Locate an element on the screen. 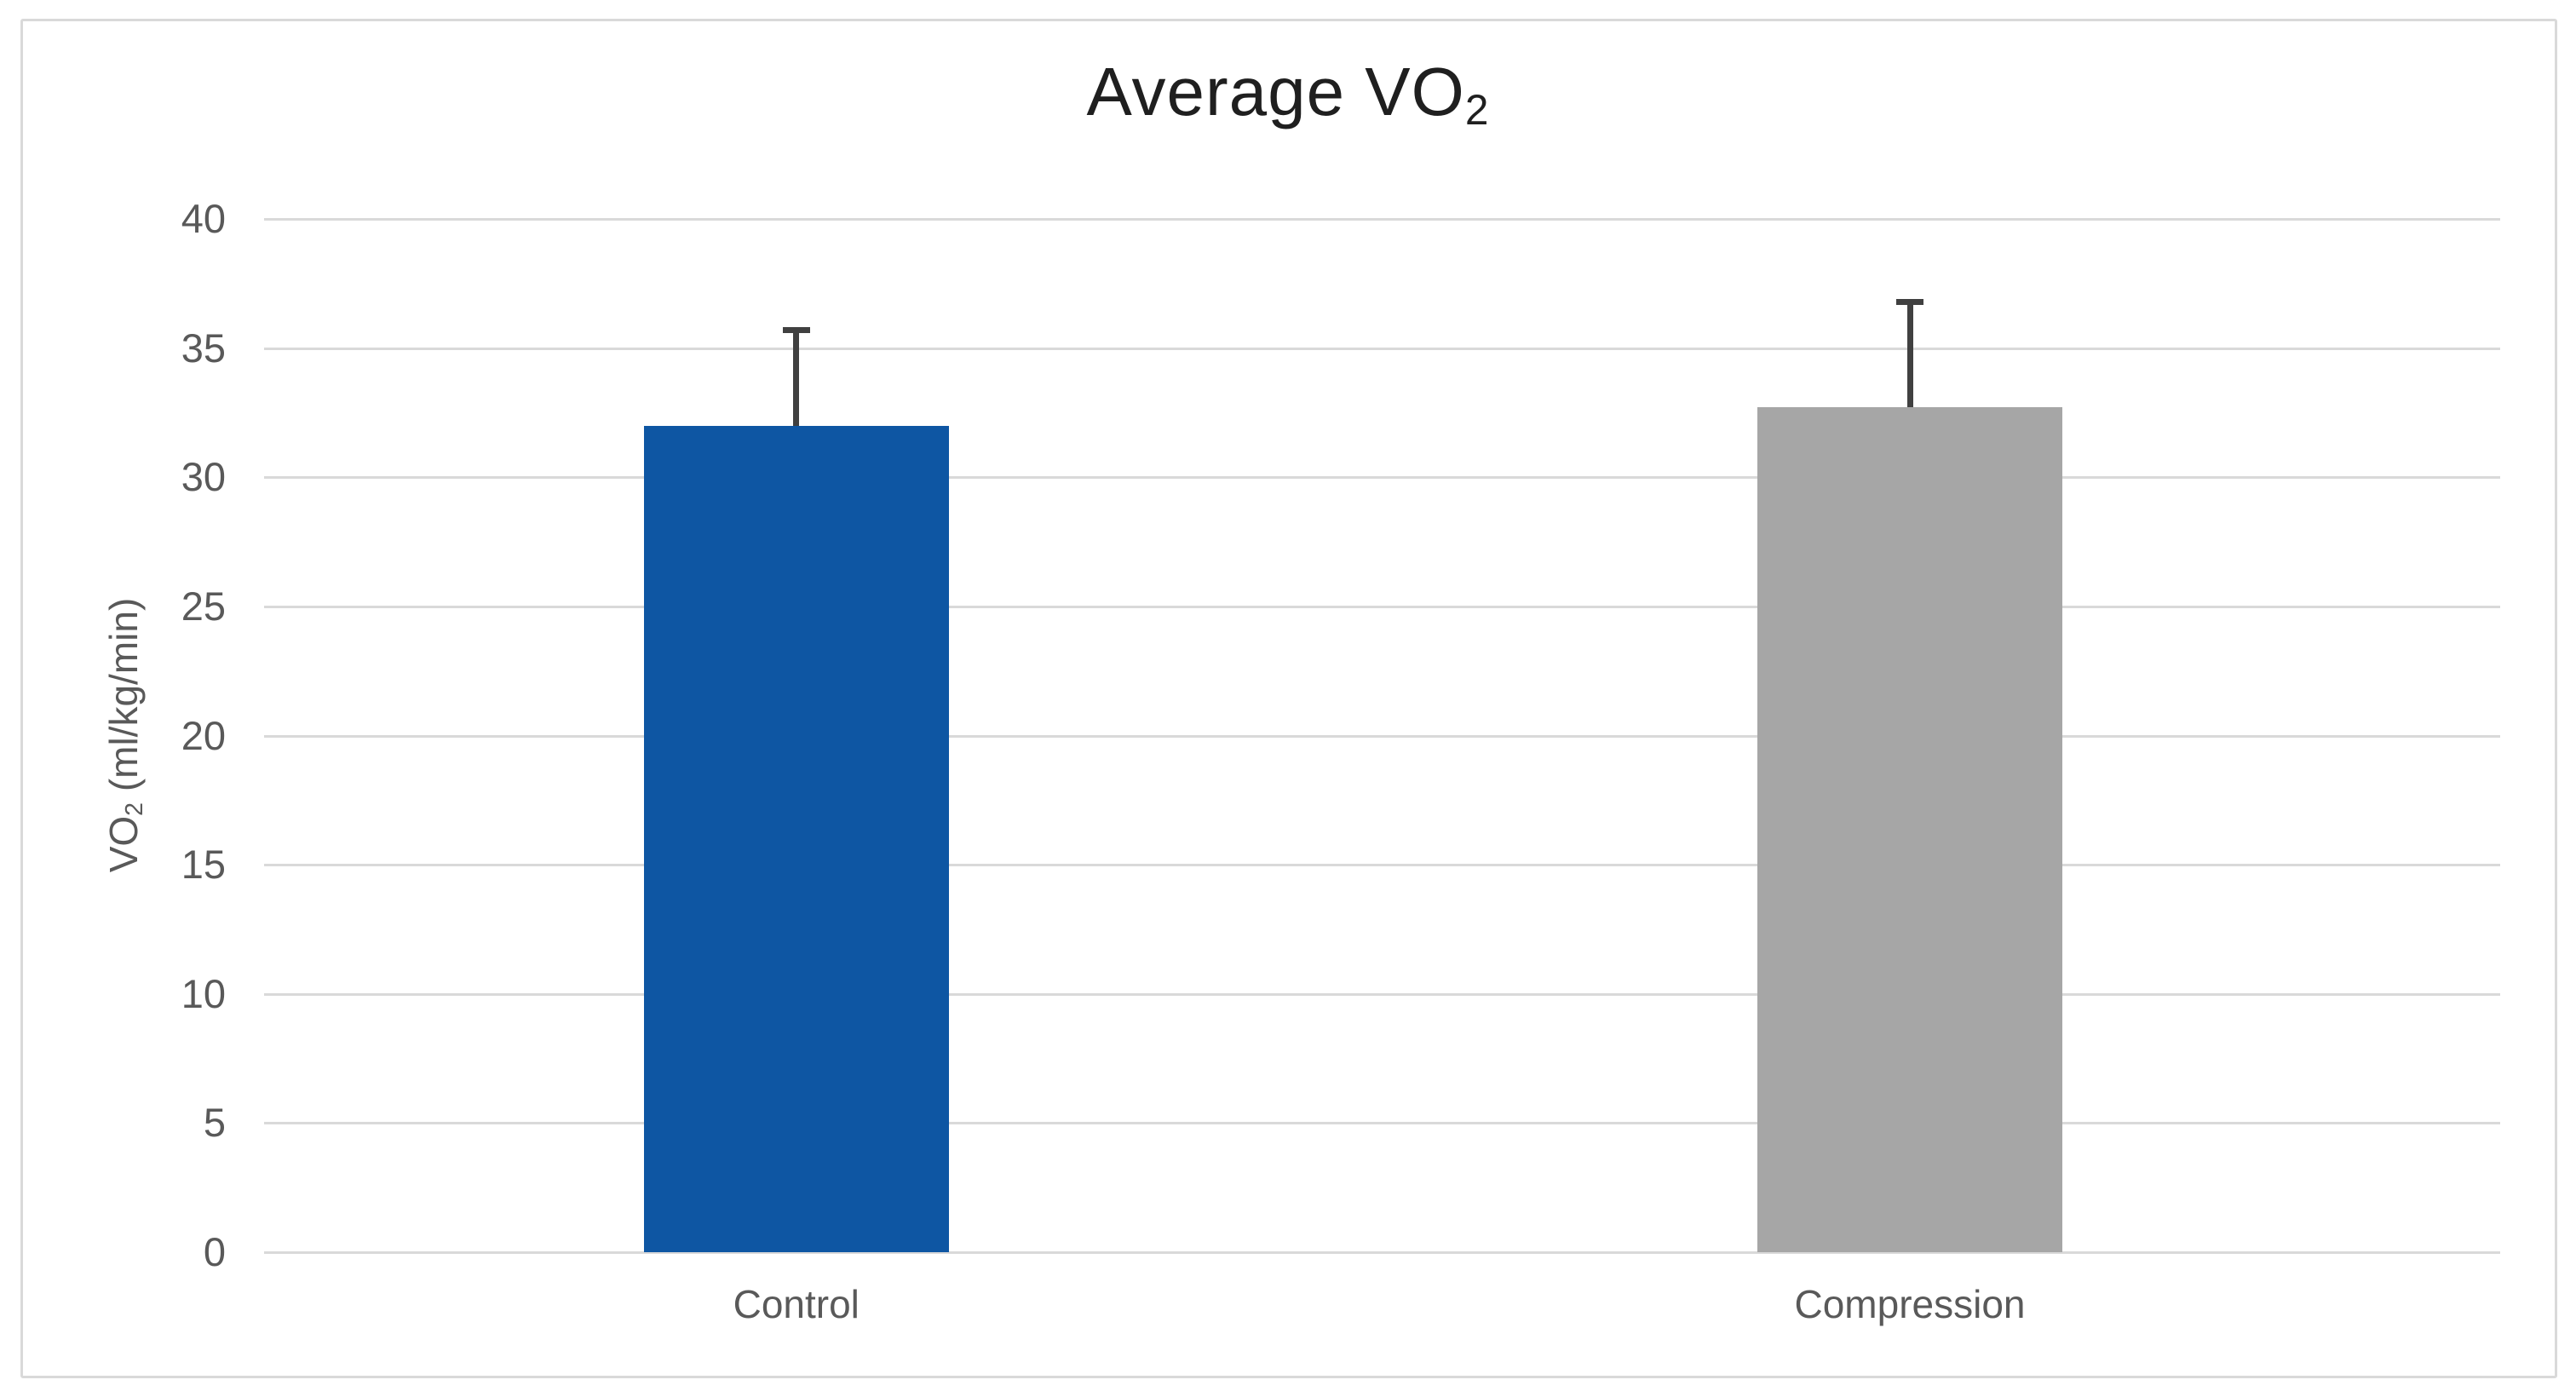 This screenshot has width=2576, height=1397. error-bar-cap-control is located at coordinates (796, 330).